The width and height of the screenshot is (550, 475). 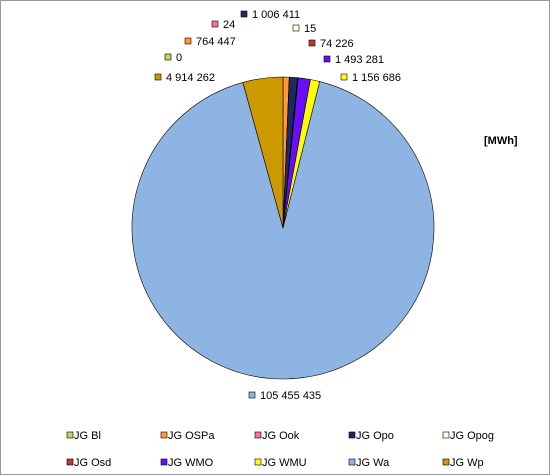 I want to click on data-label: 0, so click(x=179, y=58).